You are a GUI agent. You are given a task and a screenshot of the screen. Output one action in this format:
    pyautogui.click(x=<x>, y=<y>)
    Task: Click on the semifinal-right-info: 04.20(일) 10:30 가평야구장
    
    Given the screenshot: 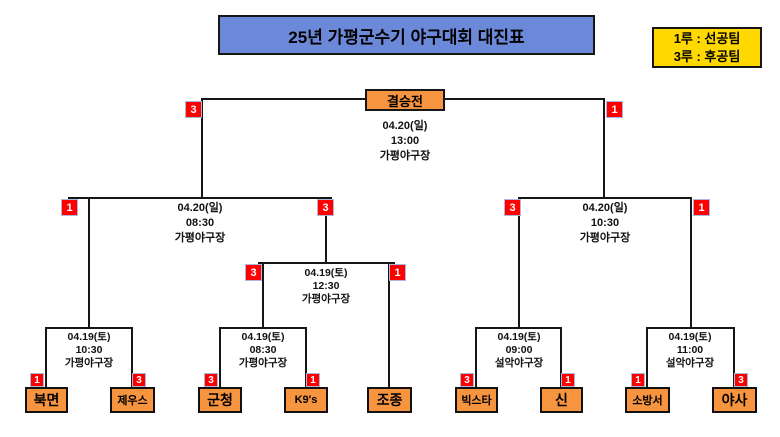 What is the action you would take?
    pyautogui.click(x=605, y=223)
    